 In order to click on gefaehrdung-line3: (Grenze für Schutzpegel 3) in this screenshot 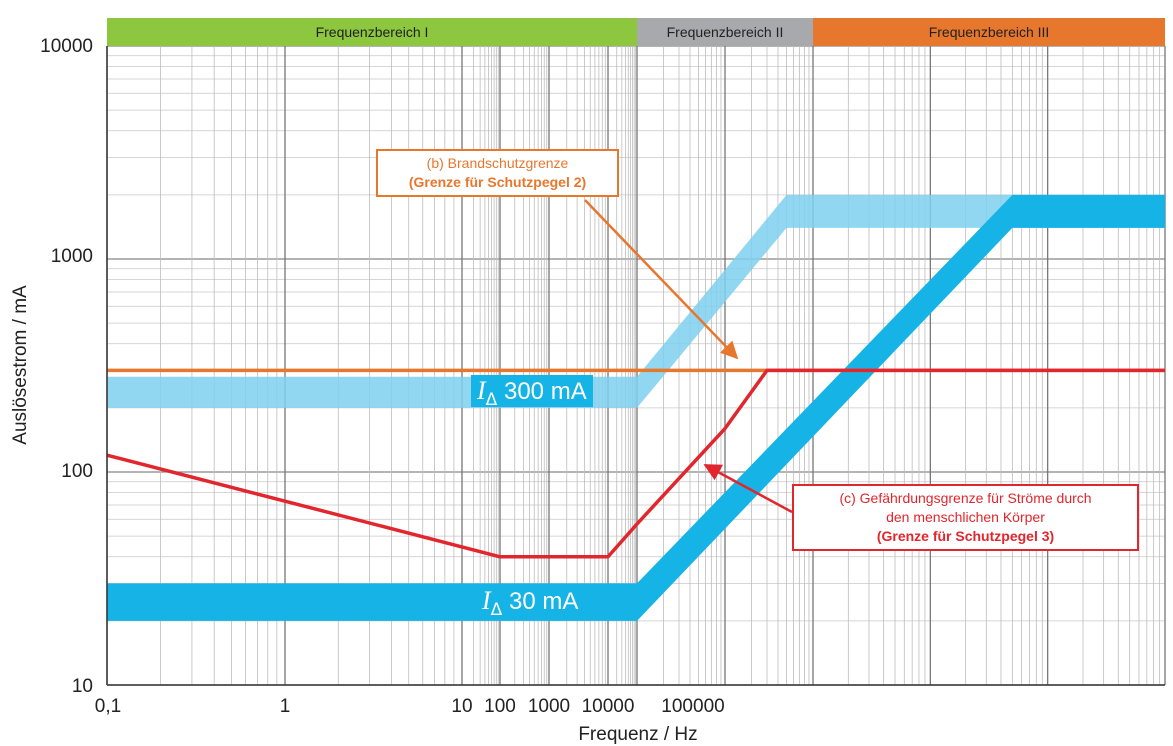, I will do `click(965, 536)`.